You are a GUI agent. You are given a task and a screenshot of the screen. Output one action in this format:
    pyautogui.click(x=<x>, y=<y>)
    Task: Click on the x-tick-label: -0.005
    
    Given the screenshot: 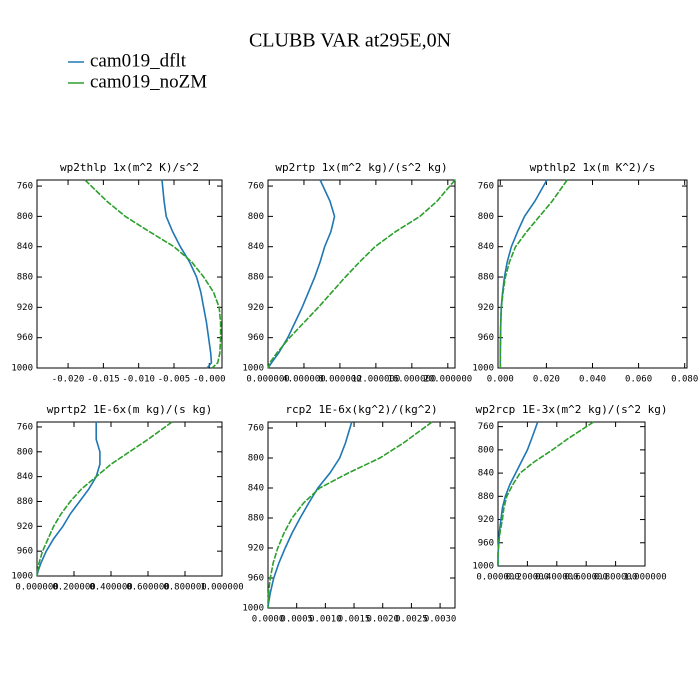 What is the action you would take?
    pyautogui.click(x=174, y=380)
    